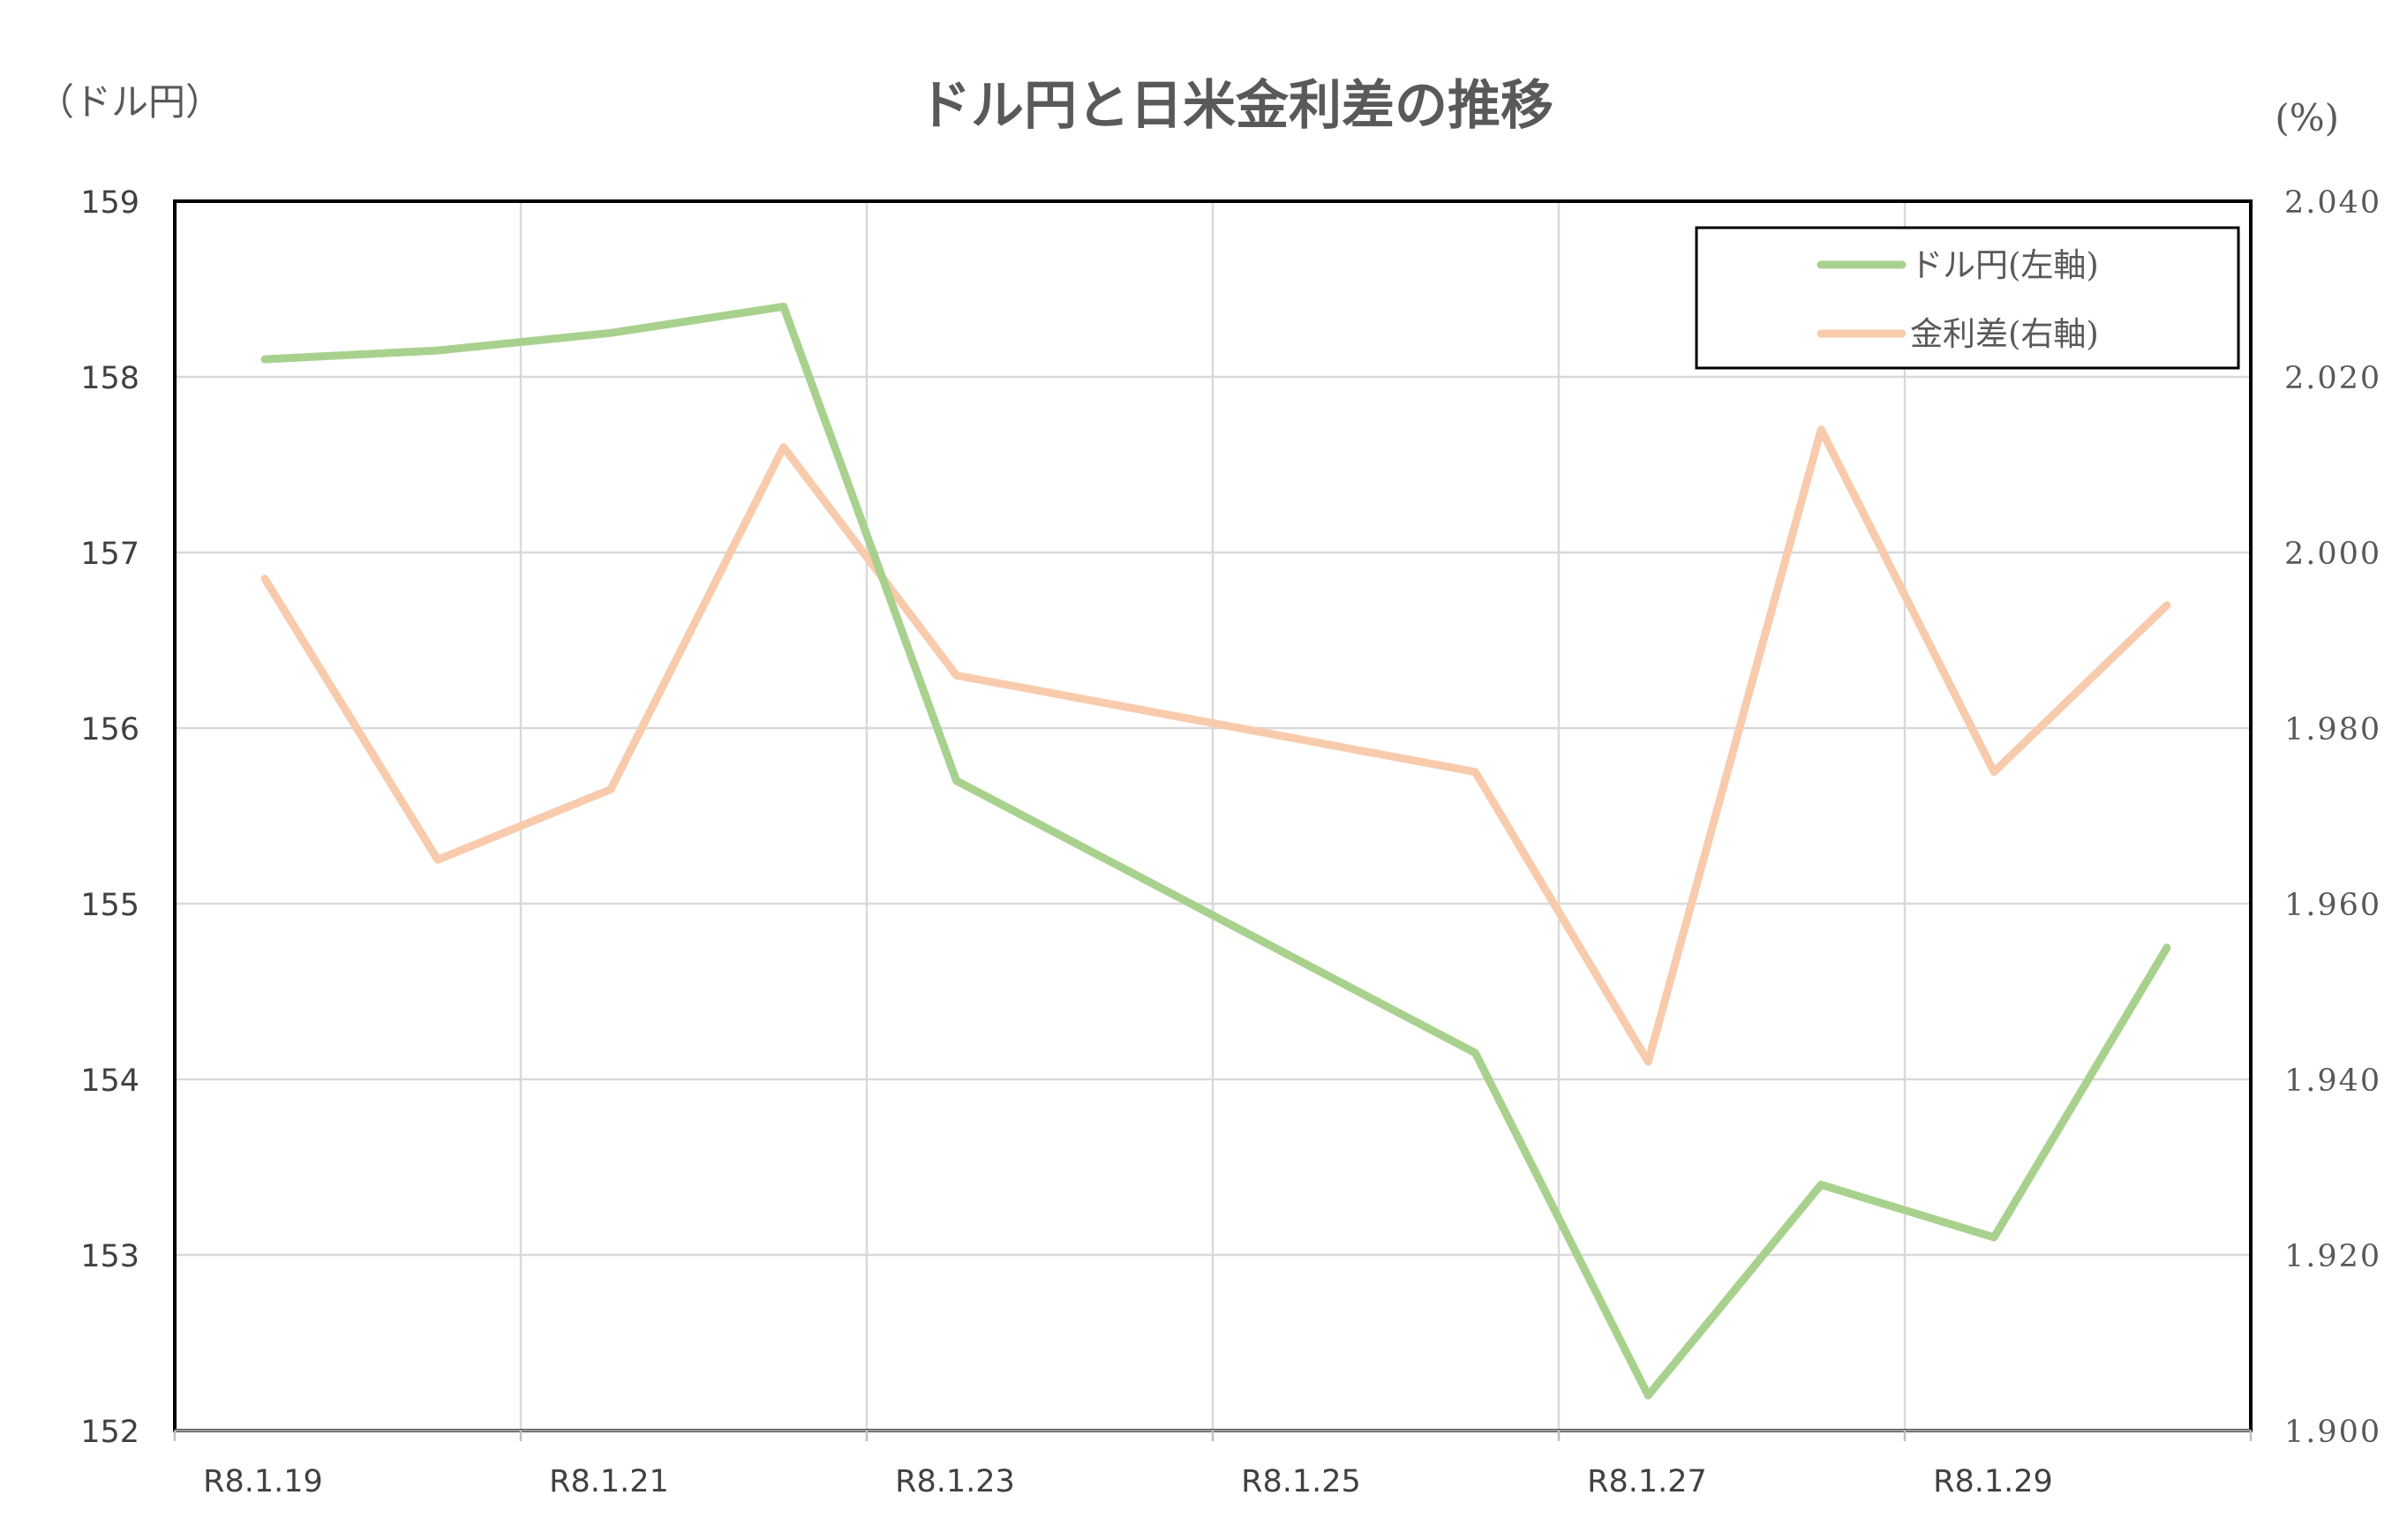 This screenshot has width=2392, height=1540. I want to click on x-tick-label: R8.1.27, so click(1647, 1482).